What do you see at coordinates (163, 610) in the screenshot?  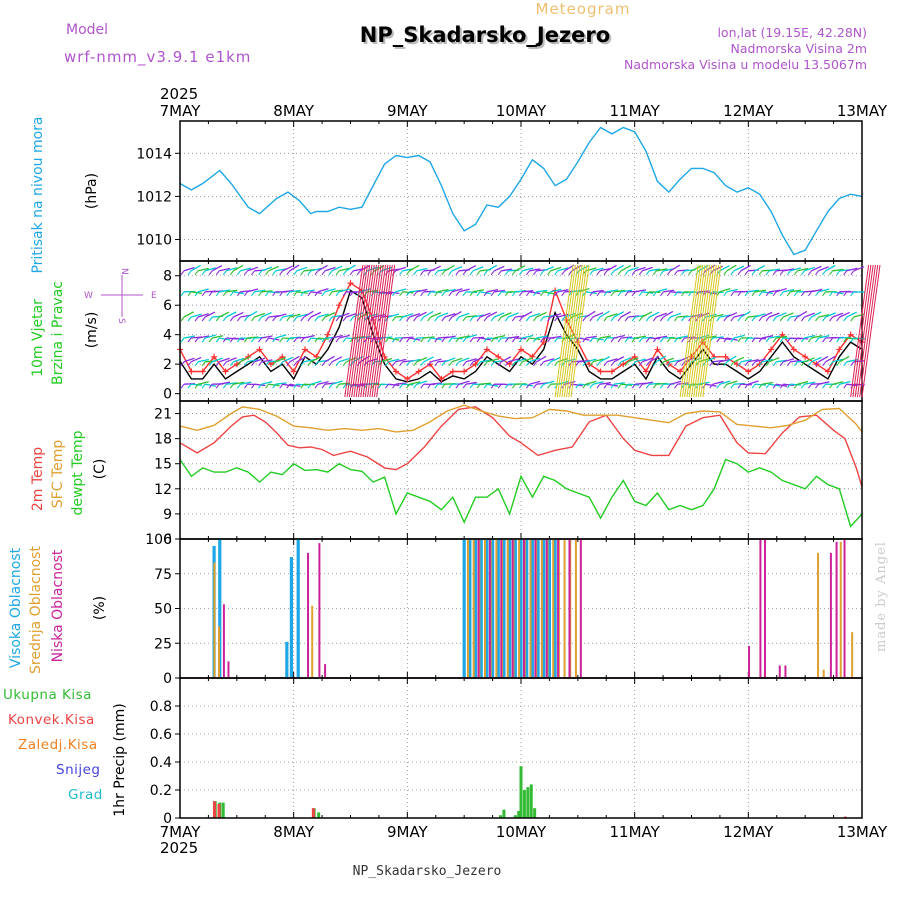 I see `y-tick-label: 50` at bounding box center [163, 610].